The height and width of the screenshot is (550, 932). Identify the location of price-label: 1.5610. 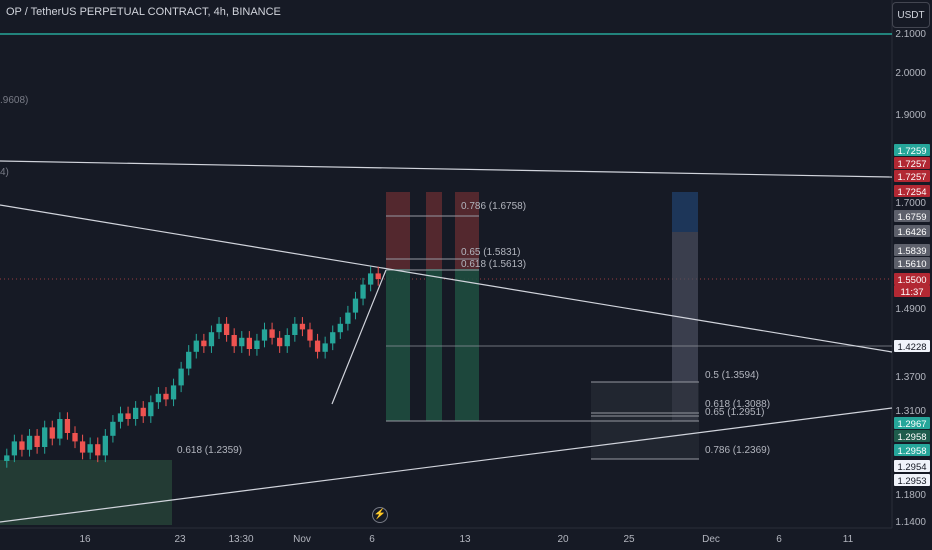
(911, 264).